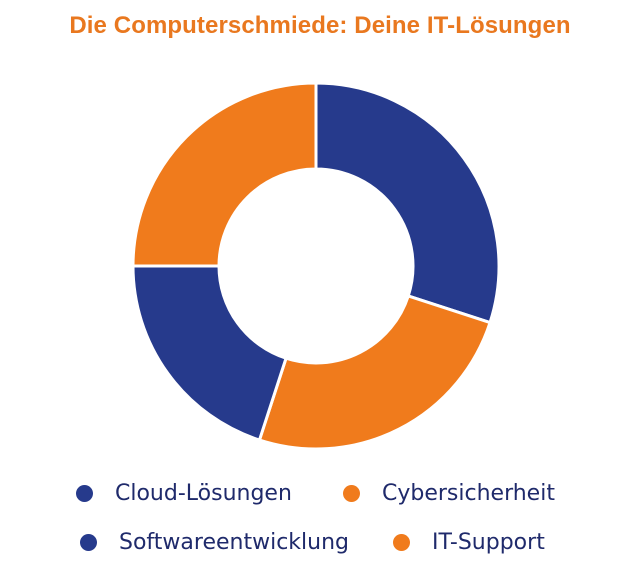 The width and height of the screenshot is (640, 585). What do you see at coordinates (488, 542) in the screenshot?
I see `legend-label: IT-Support` at bounding box center [488, 542].